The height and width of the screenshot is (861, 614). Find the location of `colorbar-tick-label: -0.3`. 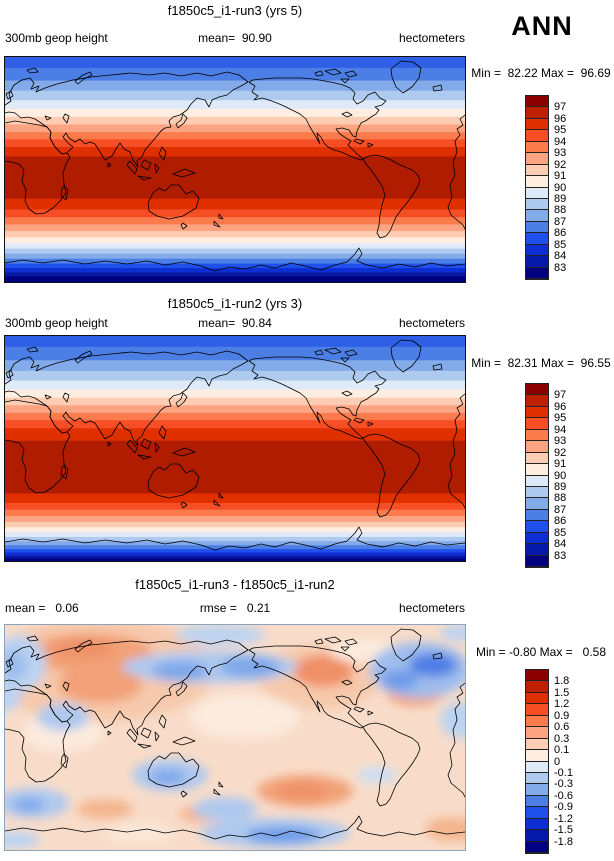

colorbar-tick-label: -0.3 is located at coordinates (563, 784).